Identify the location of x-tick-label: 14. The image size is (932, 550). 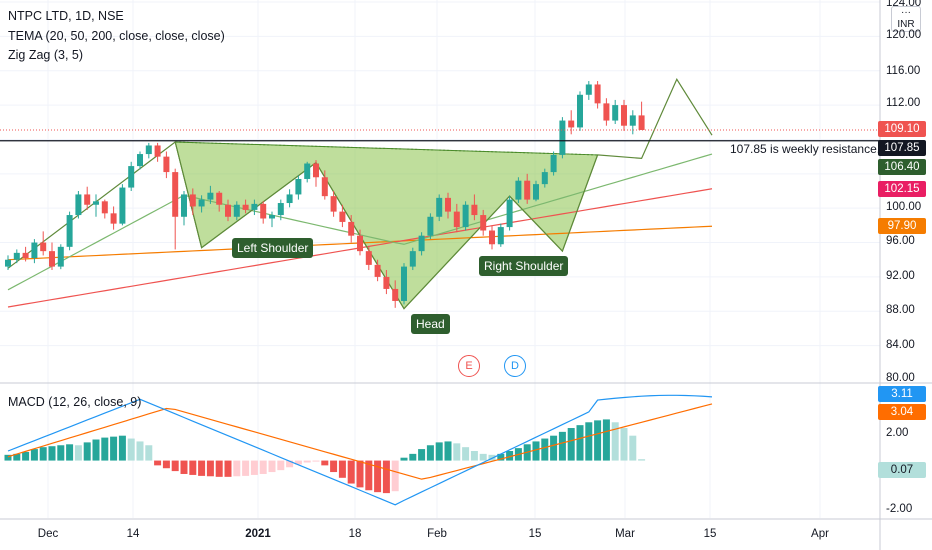
(133, 534).